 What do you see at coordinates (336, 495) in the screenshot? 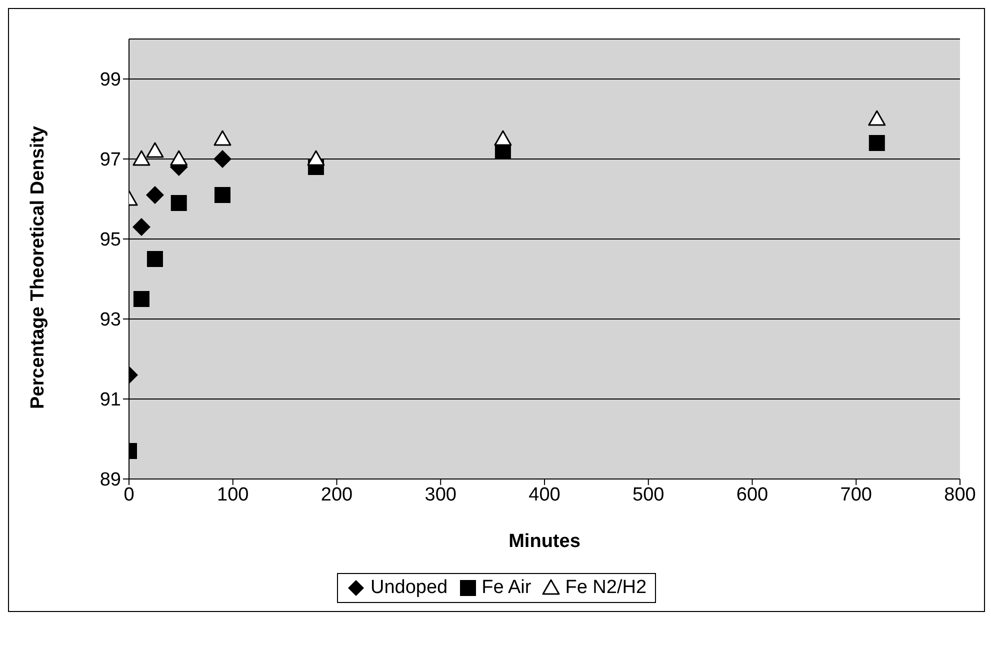
I see `x-tick-label: 200` at bounding box center [336, 495].